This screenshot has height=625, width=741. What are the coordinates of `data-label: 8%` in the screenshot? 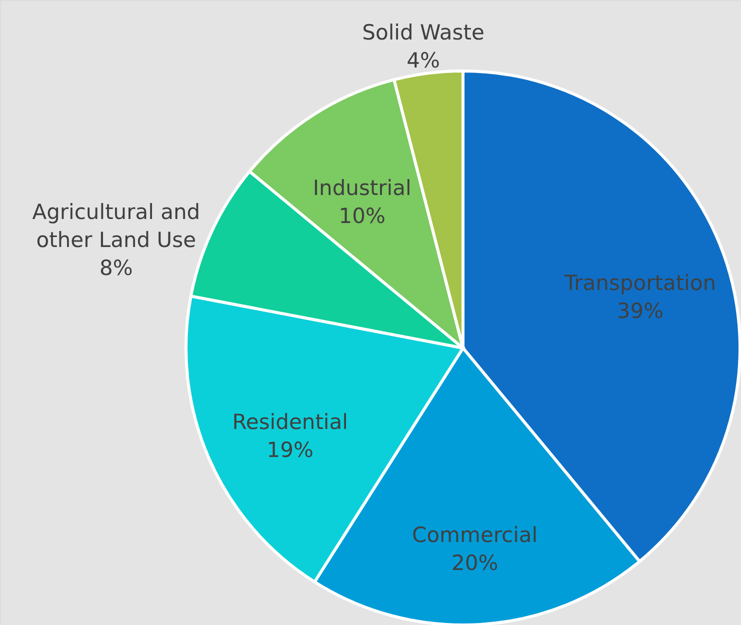 It's located at (116, 268).